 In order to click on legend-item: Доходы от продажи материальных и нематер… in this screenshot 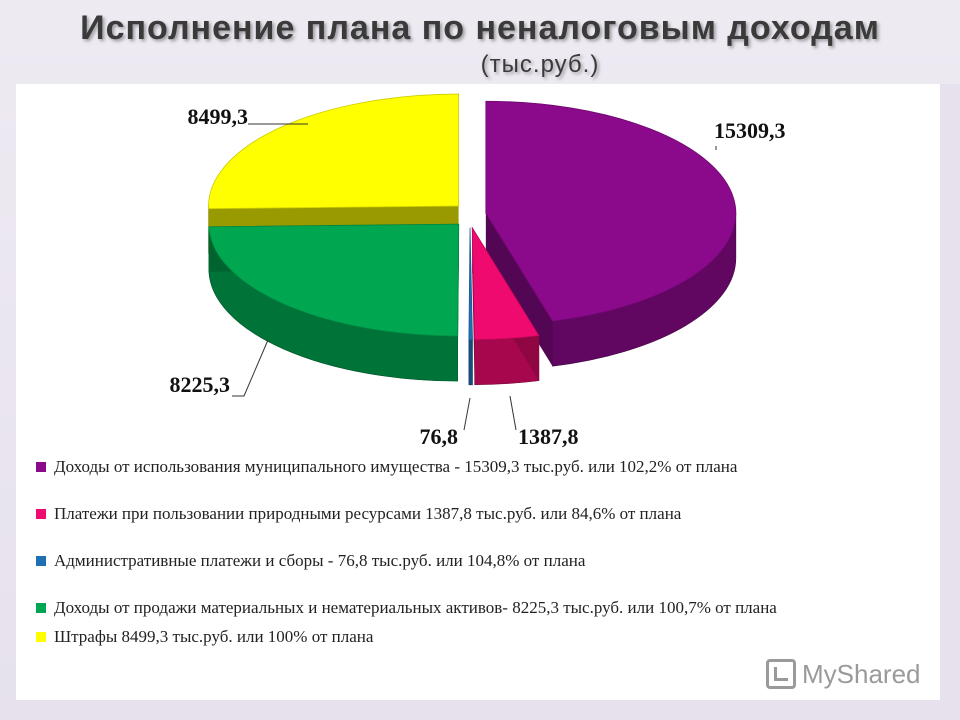, I will do `click(476, 607)`.